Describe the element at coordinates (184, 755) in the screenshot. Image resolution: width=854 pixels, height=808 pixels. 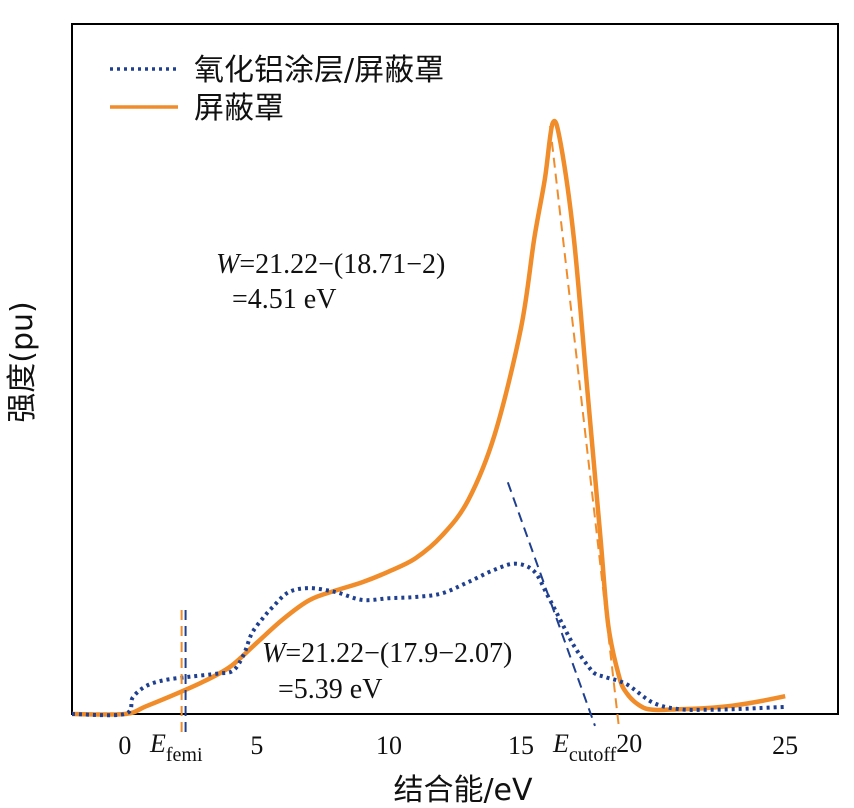
I see `marker-e-sub: femi` at that location.